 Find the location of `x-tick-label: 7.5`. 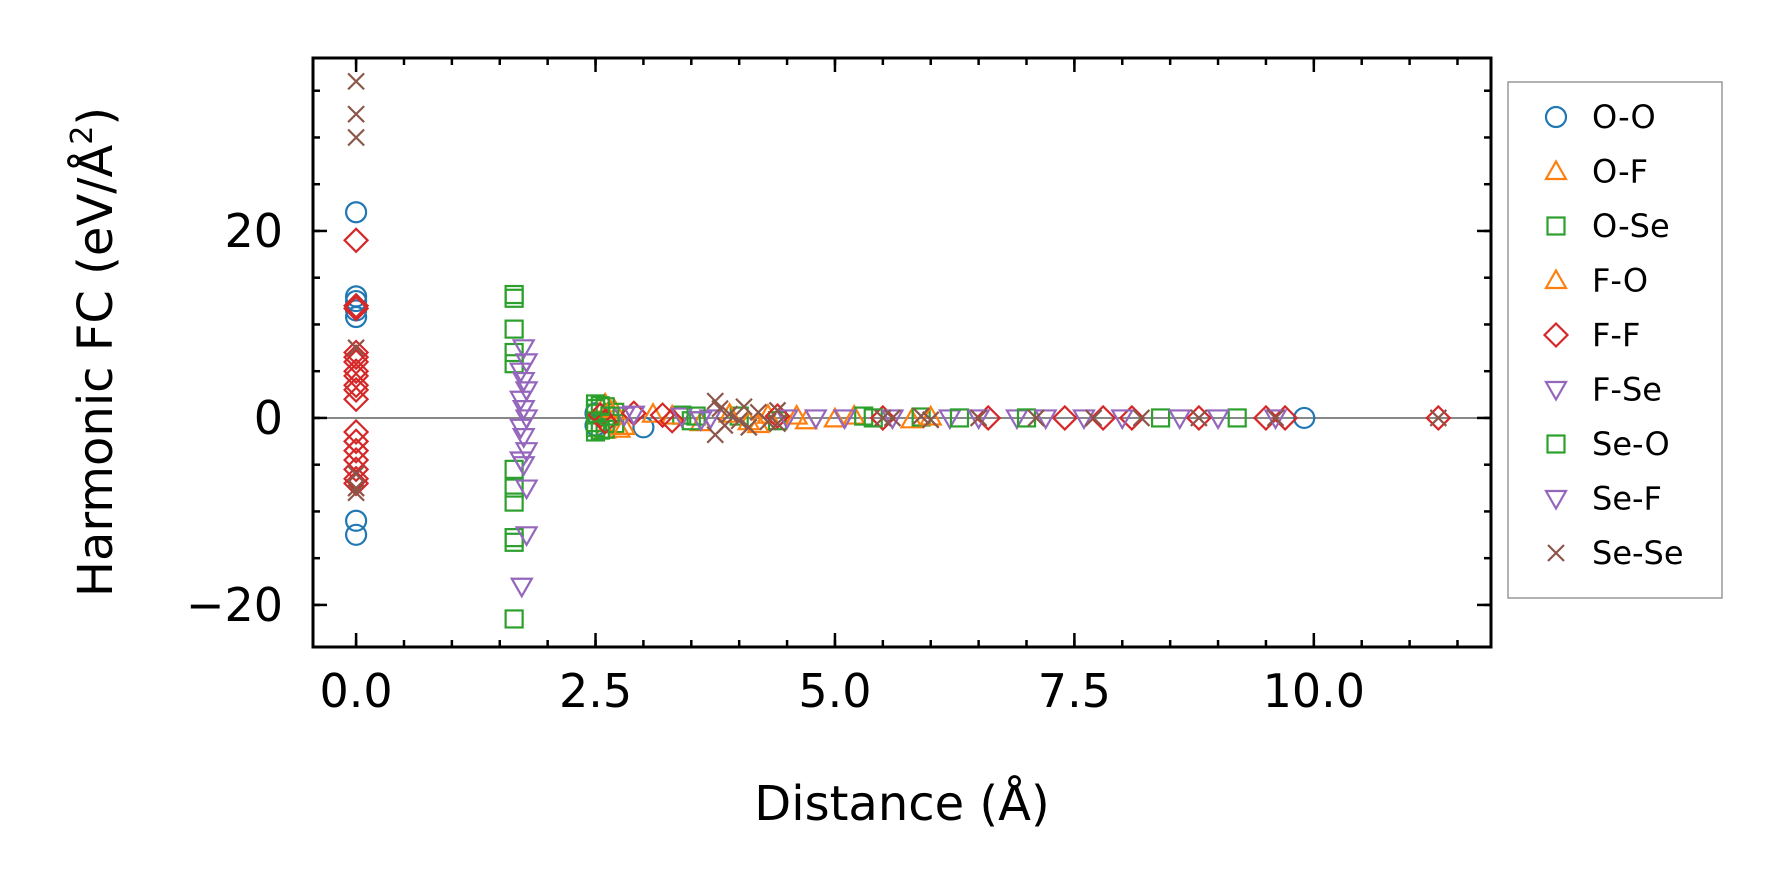

x-tick-label: 7.5 is located at coordinates (1074, 691).